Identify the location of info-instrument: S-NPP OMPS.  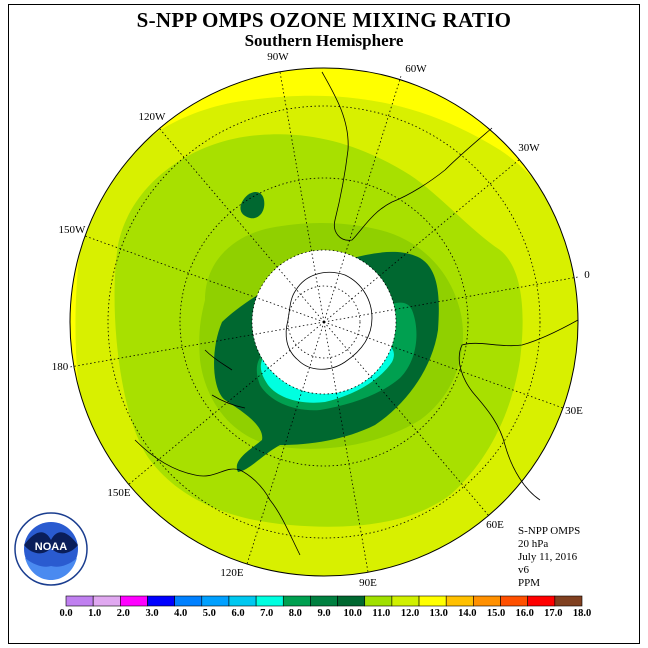
(549, 531).